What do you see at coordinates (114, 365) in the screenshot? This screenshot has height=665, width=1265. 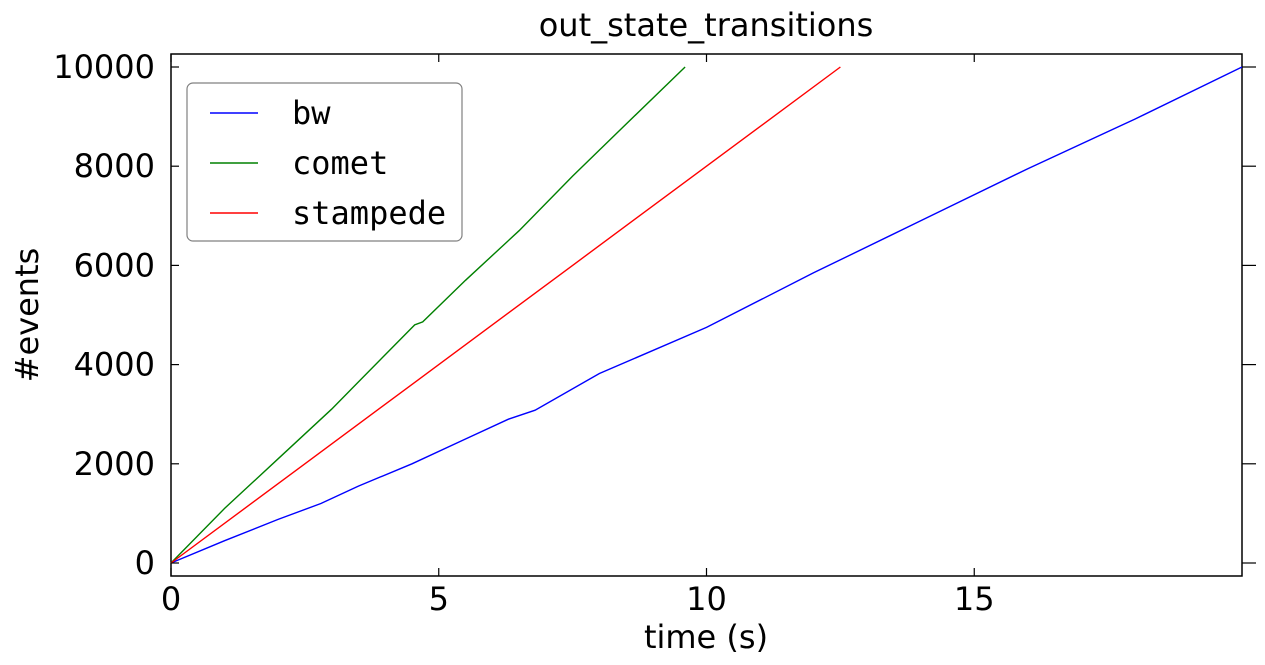 I see `y-tick-label: 4000` at bounding box center [114, 365].